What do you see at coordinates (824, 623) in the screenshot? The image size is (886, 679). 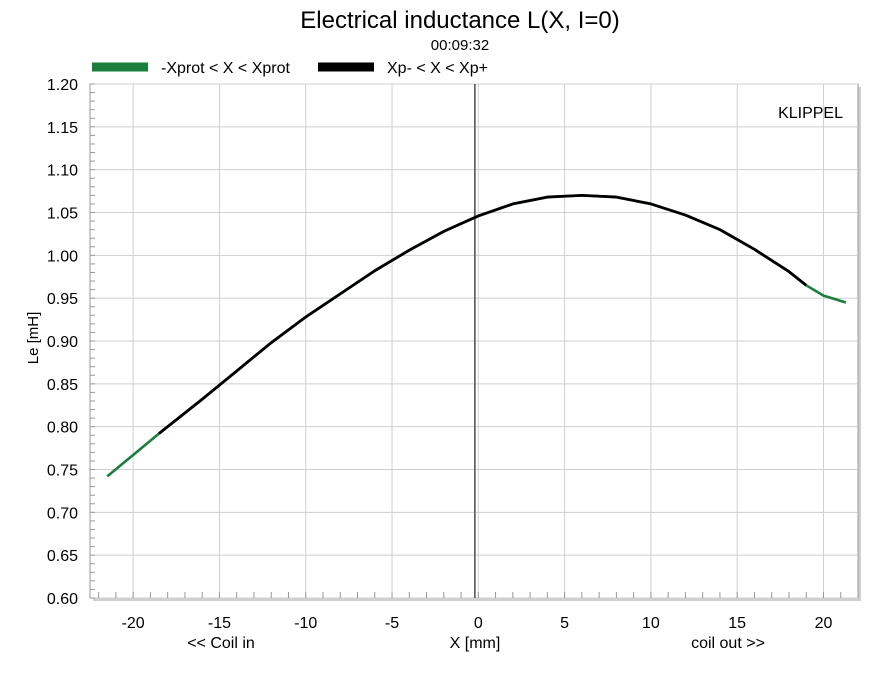 I see `x-tick-label: 20` at bounding box center [824, 623].